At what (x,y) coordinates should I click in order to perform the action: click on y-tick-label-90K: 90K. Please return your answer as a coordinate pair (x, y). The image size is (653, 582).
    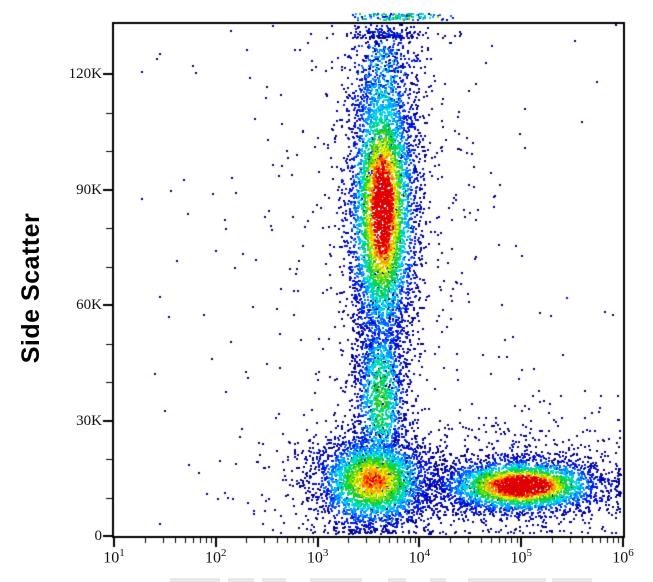
    Looking at the image, I should click on (89, 189).